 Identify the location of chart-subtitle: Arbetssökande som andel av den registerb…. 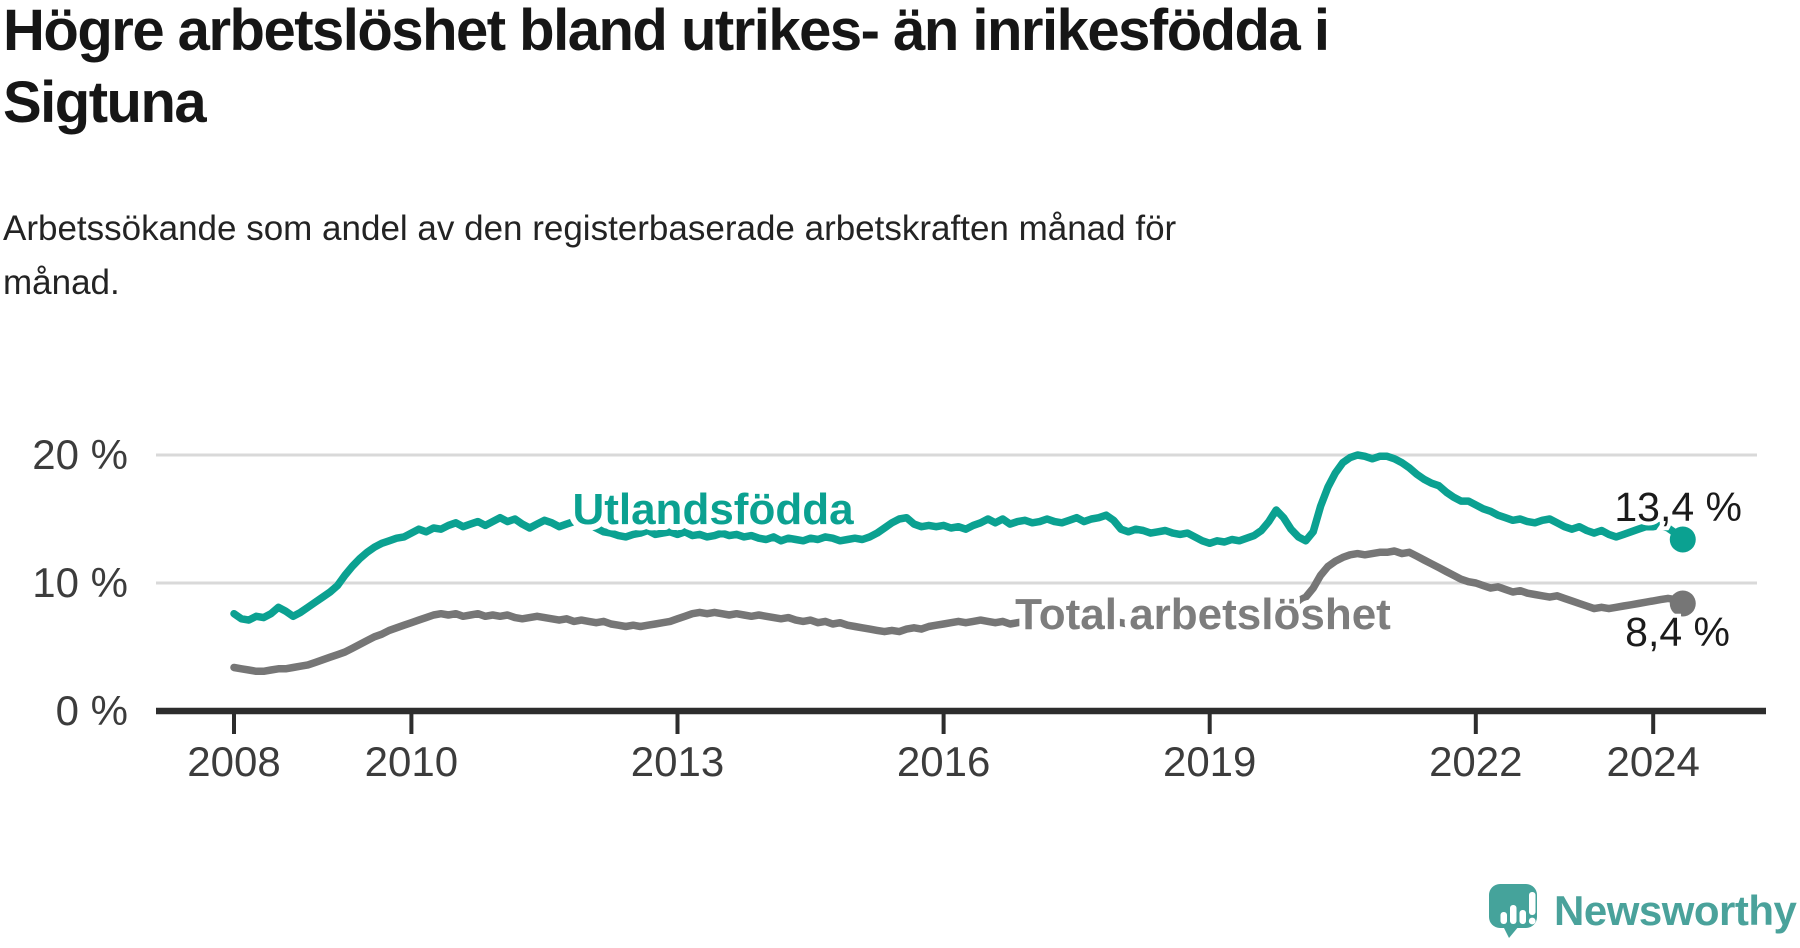
(590, 255).